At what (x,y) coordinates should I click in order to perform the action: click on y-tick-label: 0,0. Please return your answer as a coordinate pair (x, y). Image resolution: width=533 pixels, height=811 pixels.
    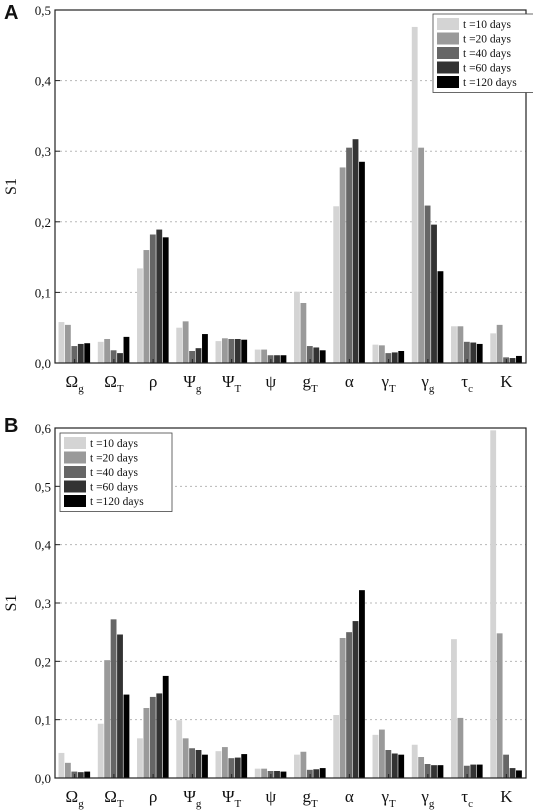
    Looking at the image, I should click on (43, 363).